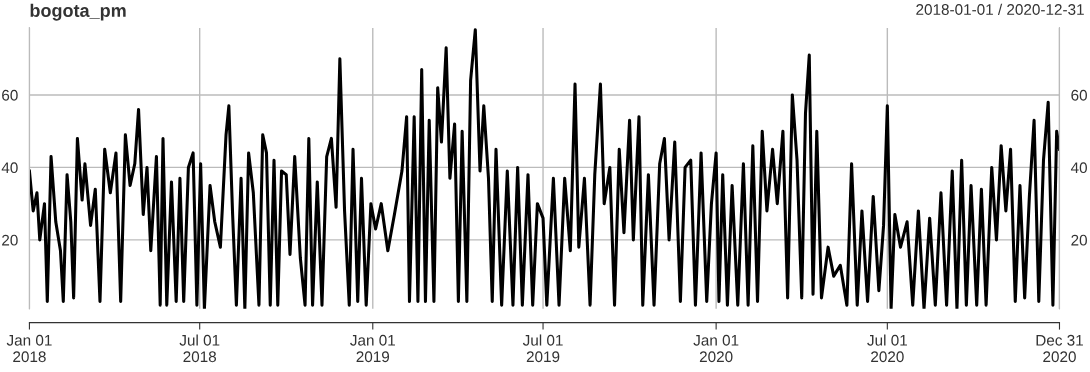 Image resolution: width=1090 pixels, height=372 pixels. I want to click on y-tick-label: 60, so click(10, 95).